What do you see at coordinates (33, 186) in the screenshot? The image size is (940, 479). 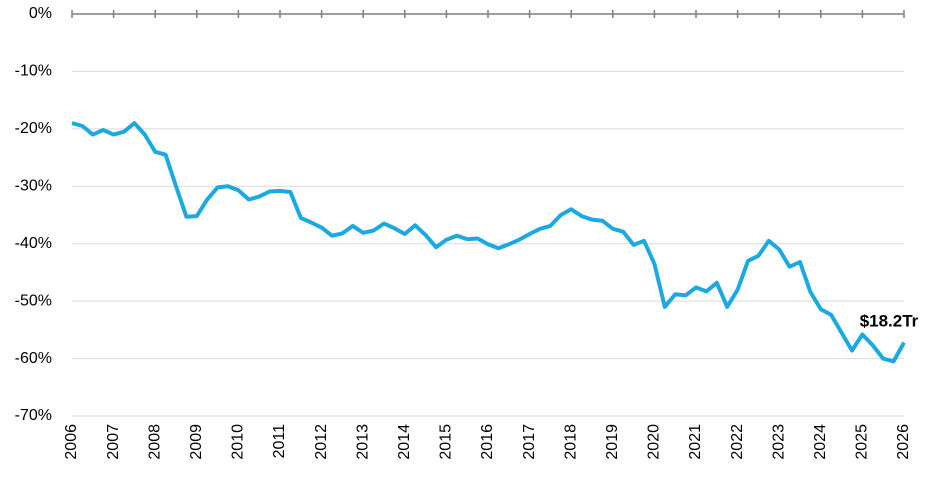 I see `y-tick-label: -30%` at bounding box center [33, 186].